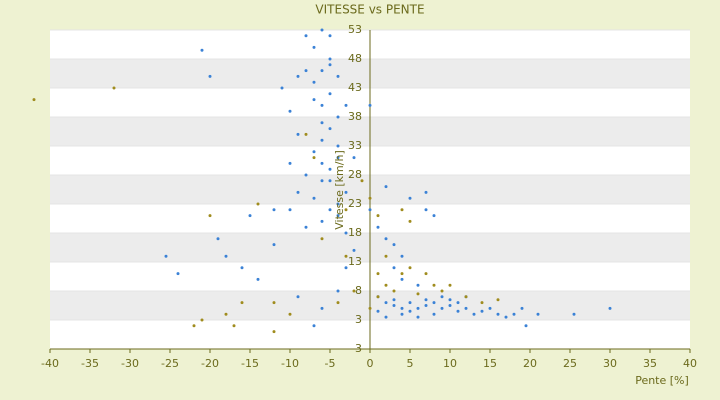  I want to click on y-tick-label: 13, so click(355, 261).